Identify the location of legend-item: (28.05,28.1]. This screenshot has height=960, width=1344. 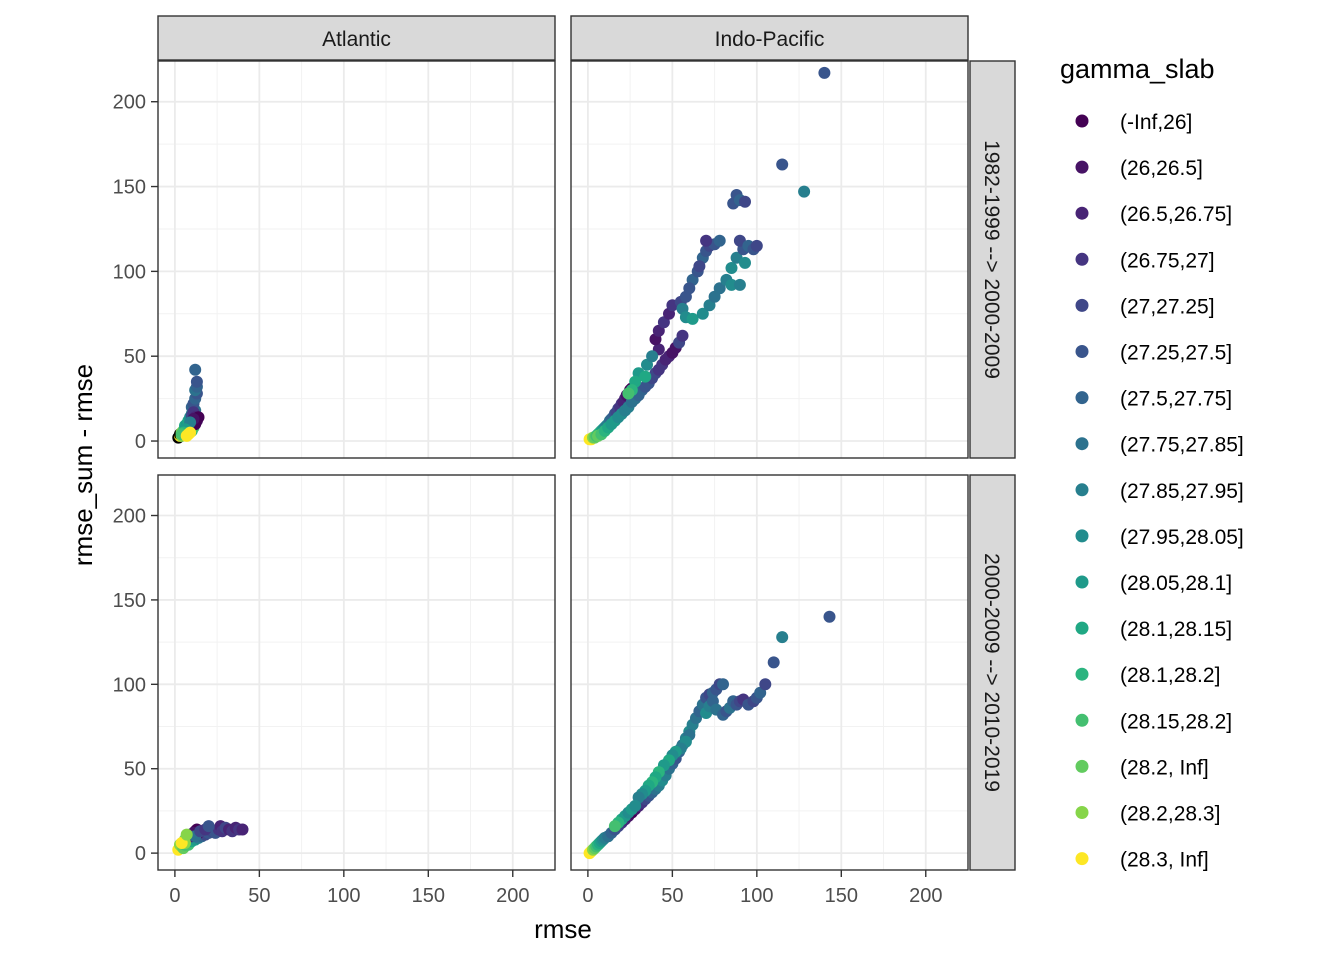
(1153, 583).